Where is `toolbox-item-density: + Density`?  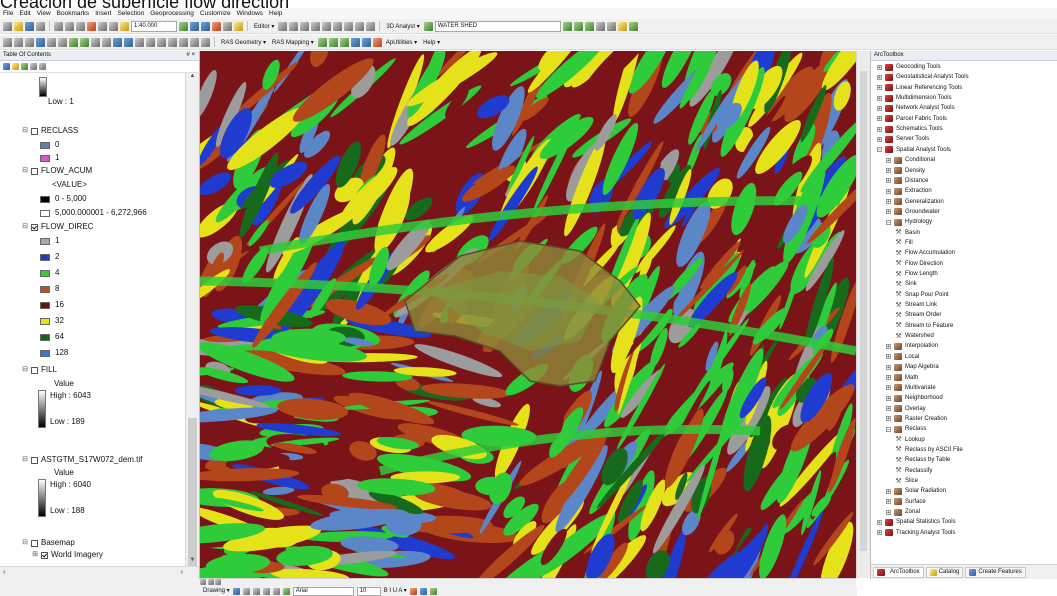 toolbox-item-density: + Density is located at coordinates (905, 171).